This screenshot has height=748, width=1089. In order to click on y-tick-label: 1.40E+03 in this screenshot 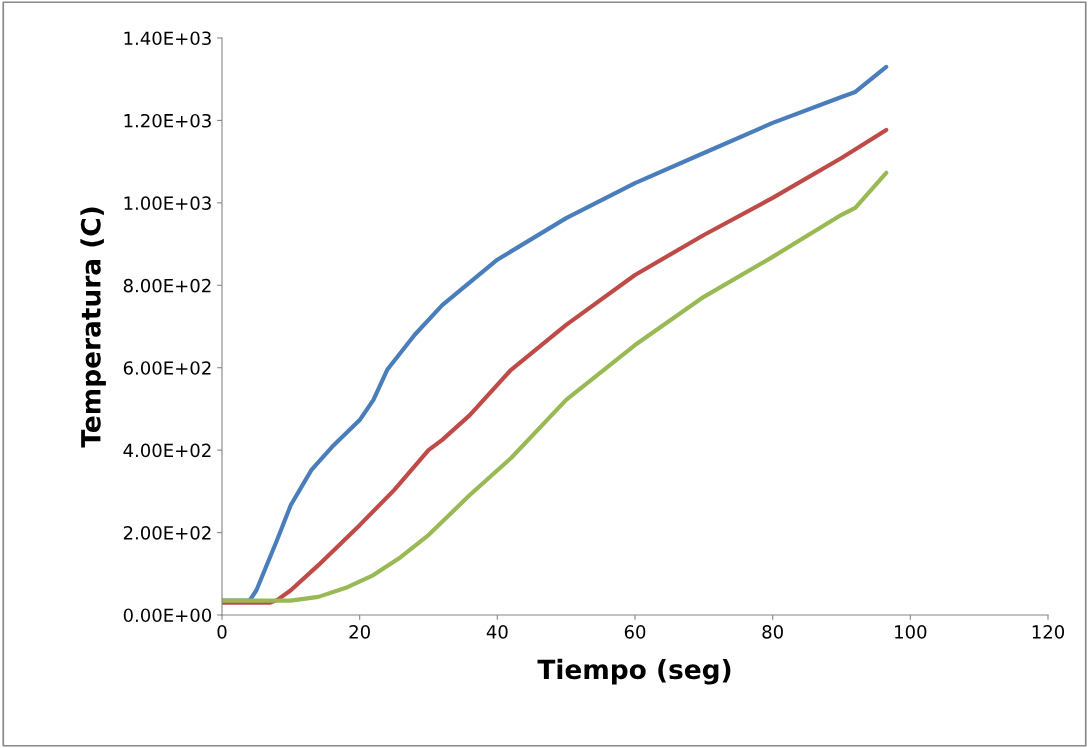, I will do `click(167, 38)`.